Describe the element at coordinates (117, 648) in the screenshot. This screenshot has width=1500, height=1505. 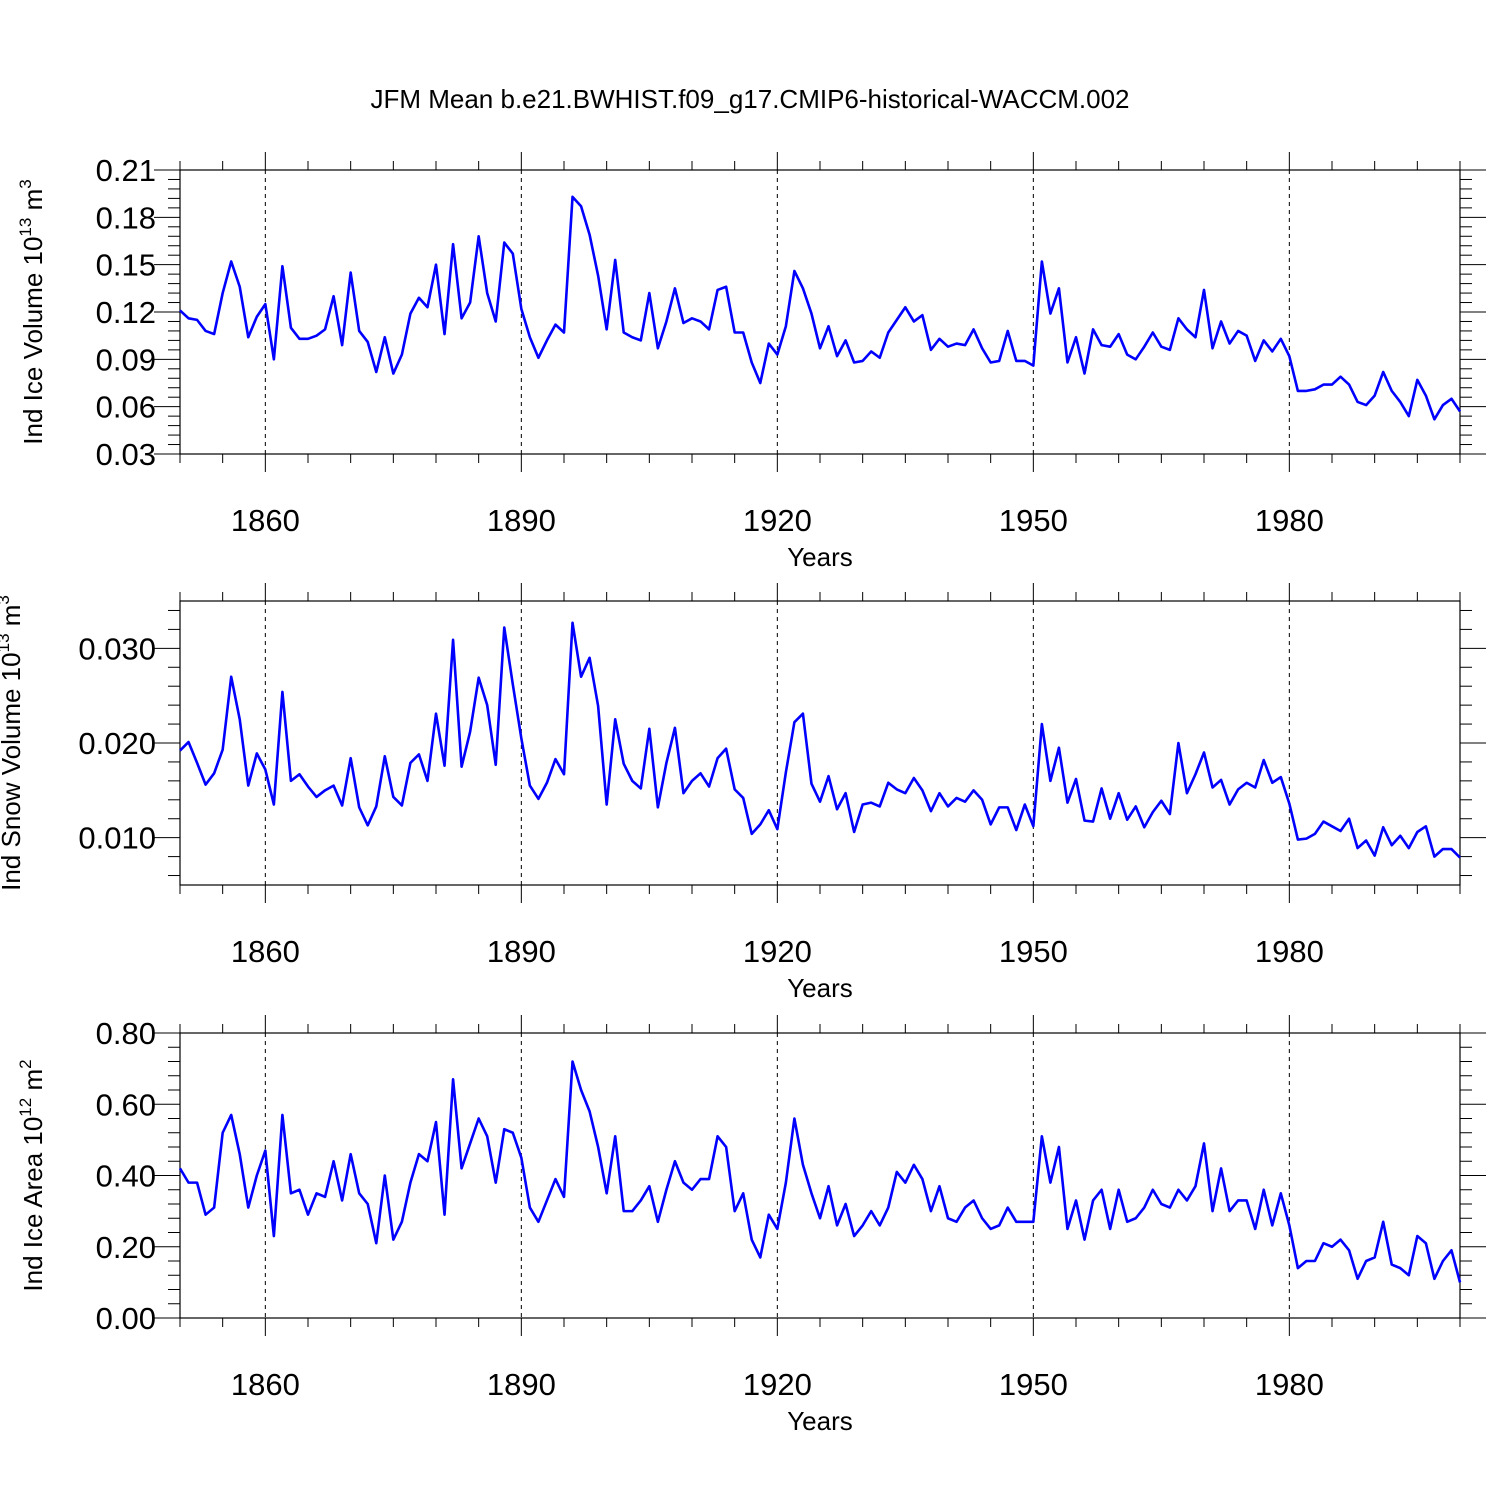
I see `y-tick-label: 0.030` at that location.